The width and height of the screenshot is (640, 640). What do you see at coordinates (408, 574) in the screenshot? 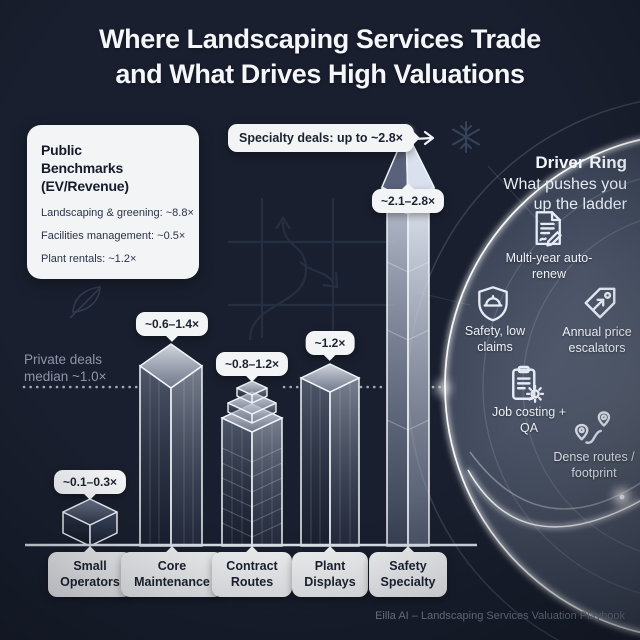
I see `category-label-safety-specialty: Safety Specialty` at bounding box center [408, 574].